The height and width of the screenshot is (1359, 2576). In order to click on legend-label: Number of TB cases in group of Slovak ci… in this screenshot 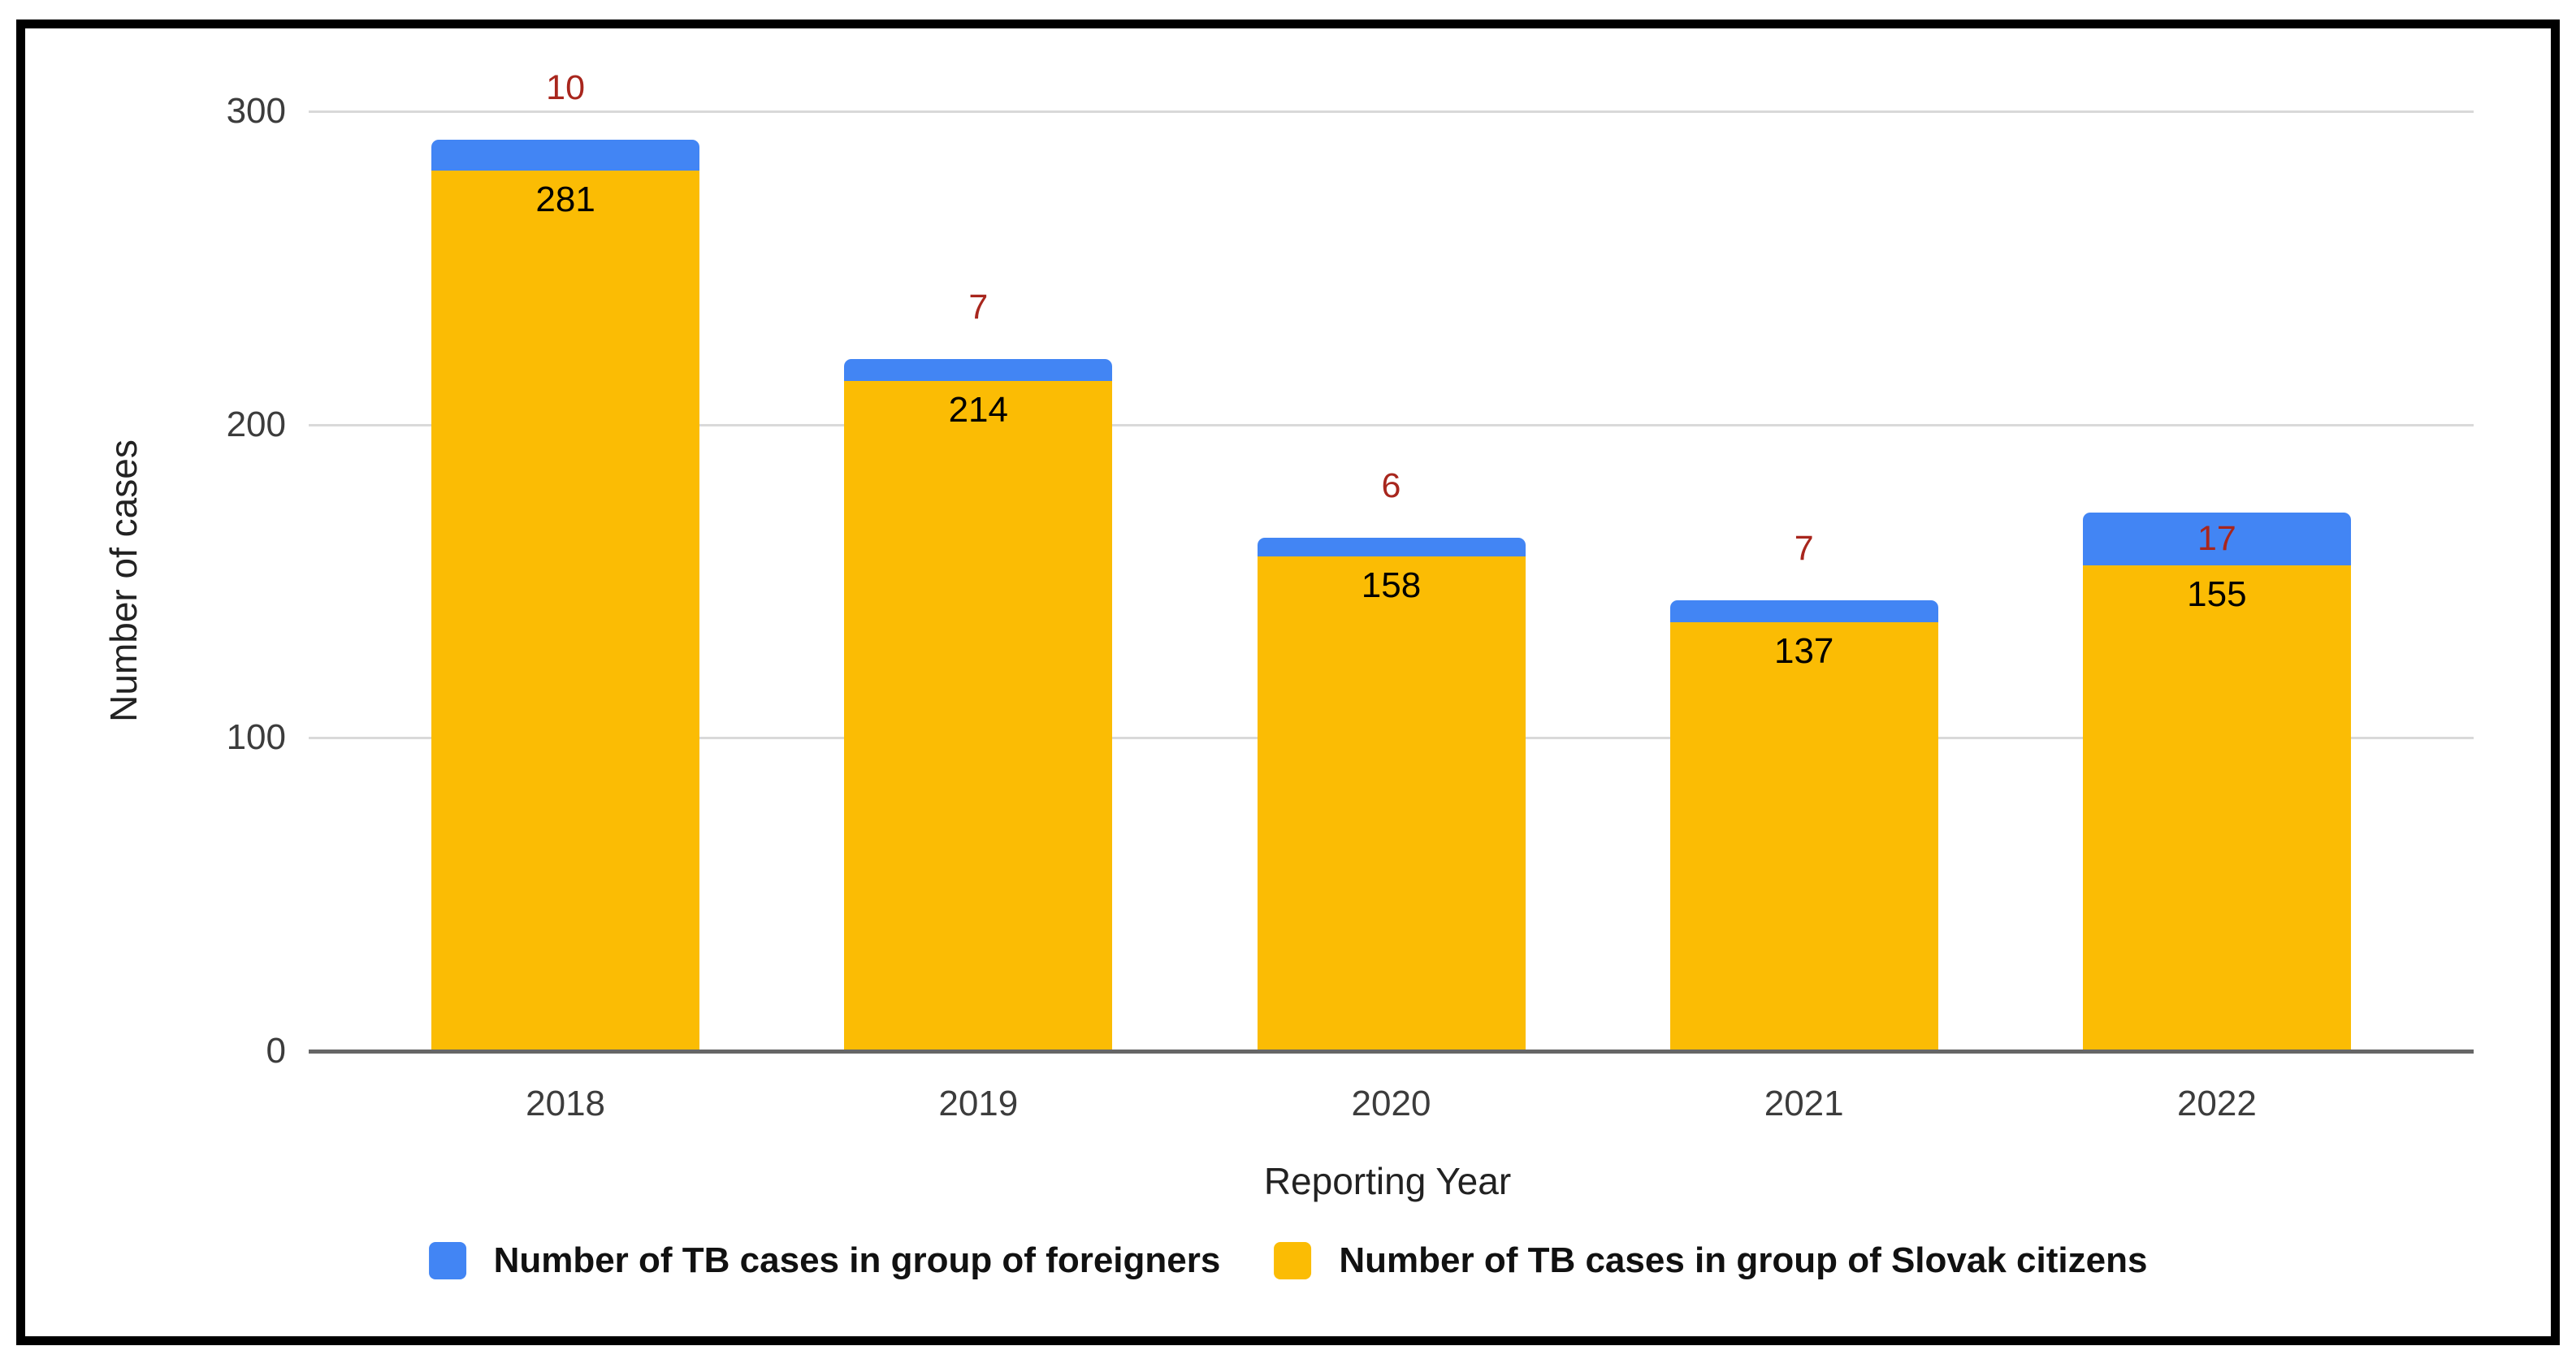, I will do `click(1744, 1260)`.